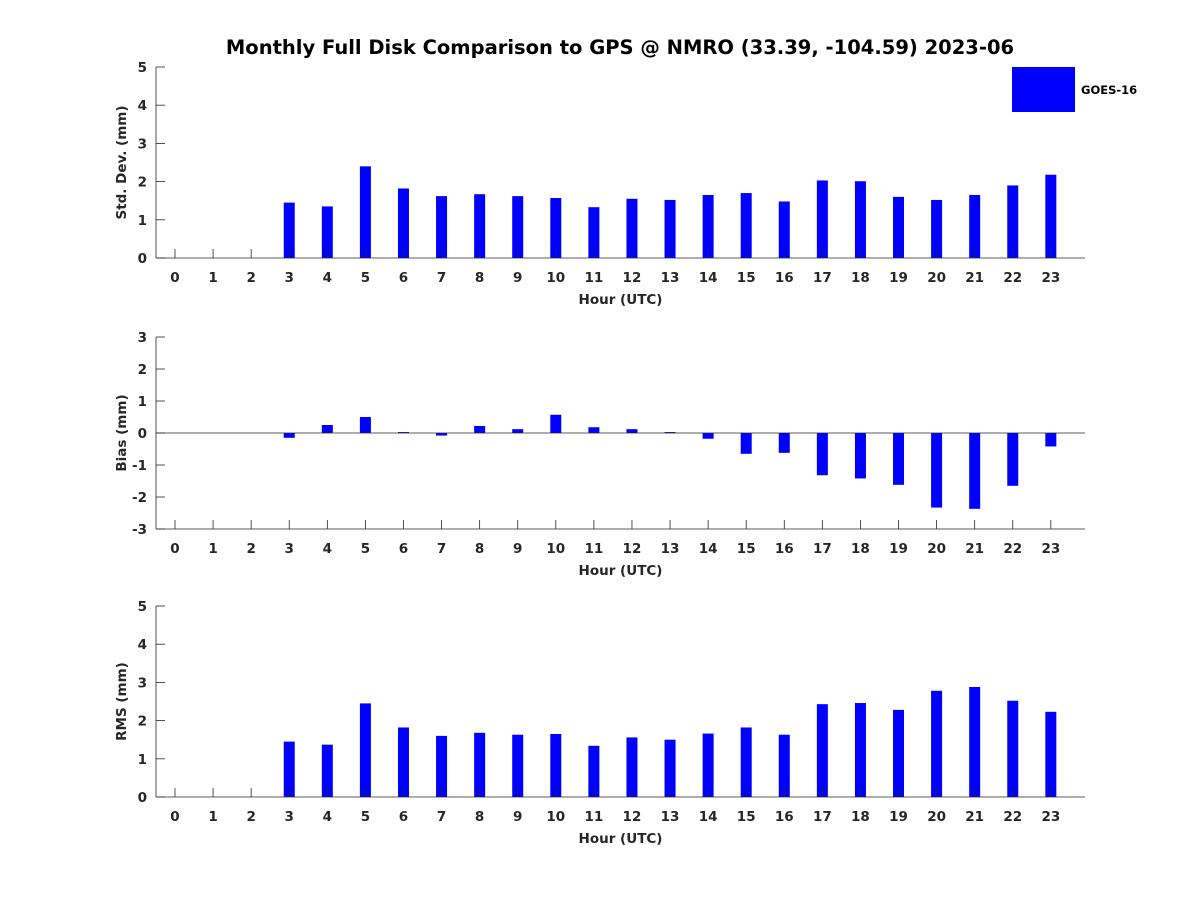 The width and height of the screenshot is (1200, 900). Describe the element at coordinates (517, 549) in the screenshot. I see `x-tick-label: 9` at that location.